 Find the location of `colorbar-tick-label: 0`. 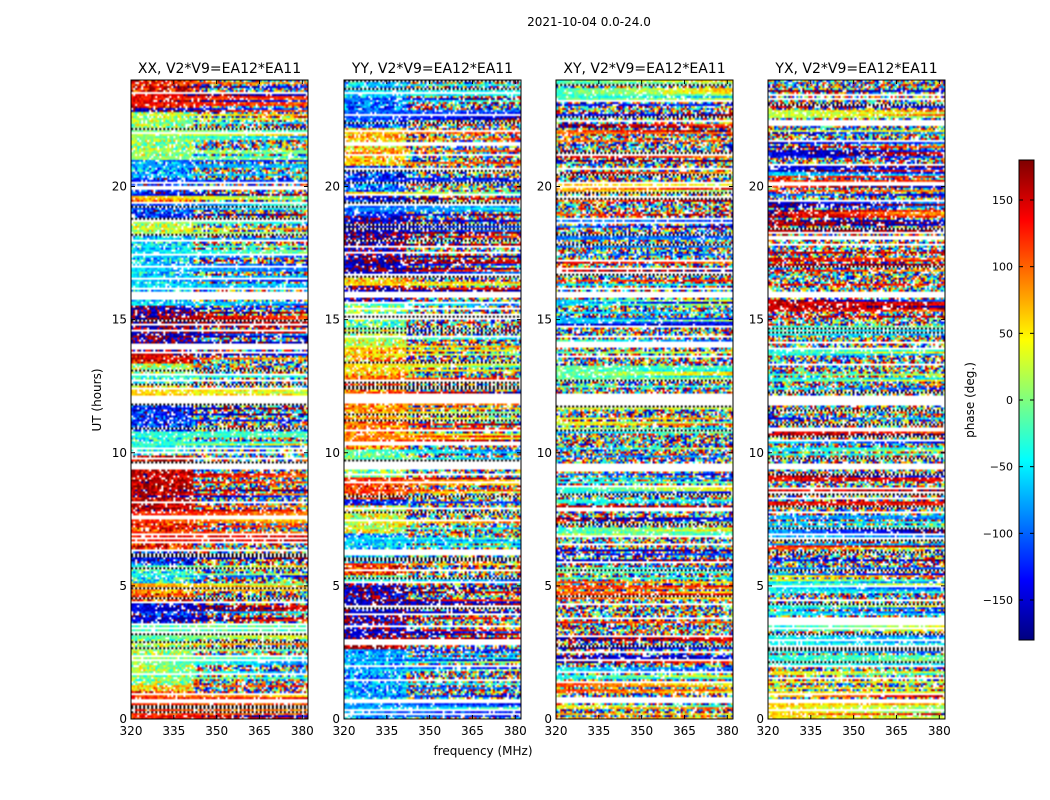

colorbar-tick-label: 0 is located at coordinates (1009, 400).